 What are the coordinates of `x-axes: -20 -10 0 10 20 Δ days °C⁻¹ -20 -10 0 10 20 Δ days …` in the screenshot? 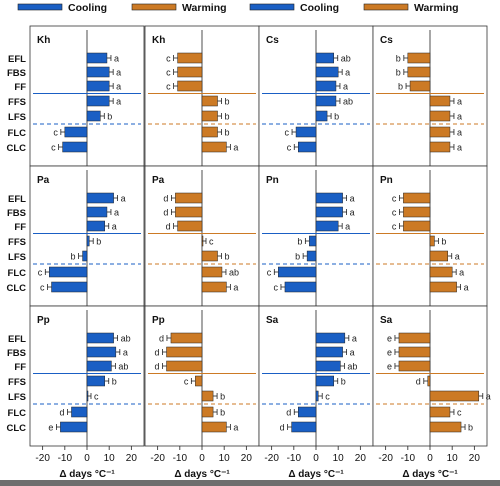 It's located at (257, 463).